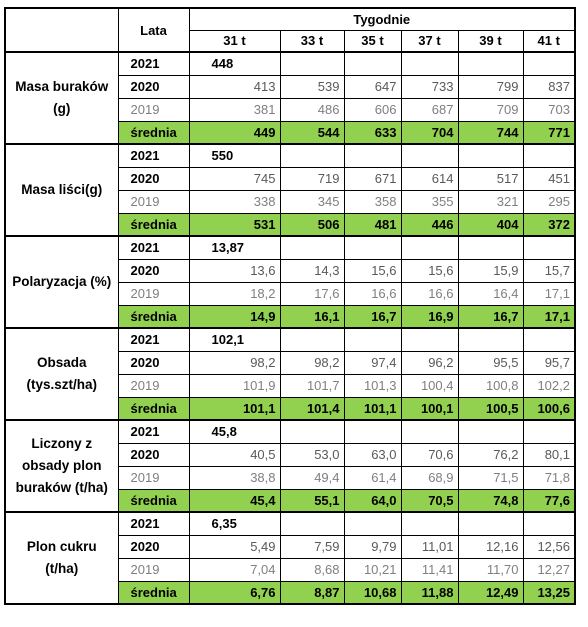 The width and height of the screenshot is (588, 627). I want to click on week-header: 41 t, so click(549, 41).